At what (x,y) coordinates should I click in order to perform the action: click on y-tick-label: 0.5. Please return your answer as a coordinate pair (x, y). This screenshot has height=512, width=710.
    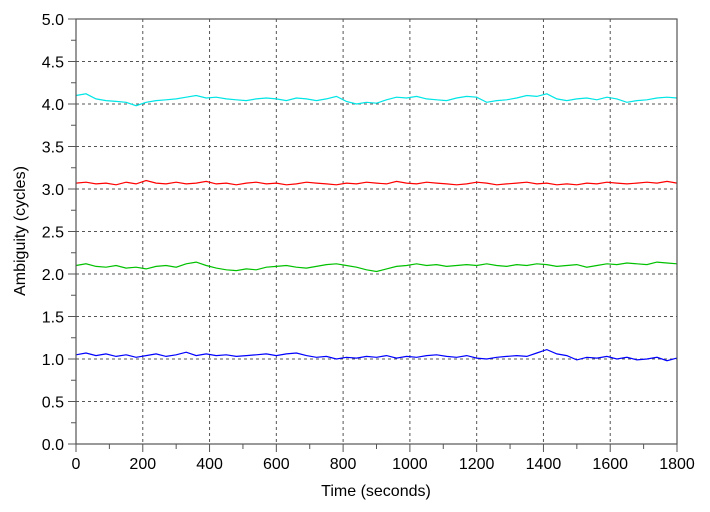
    Looking at the image, I should click on (53, 403).